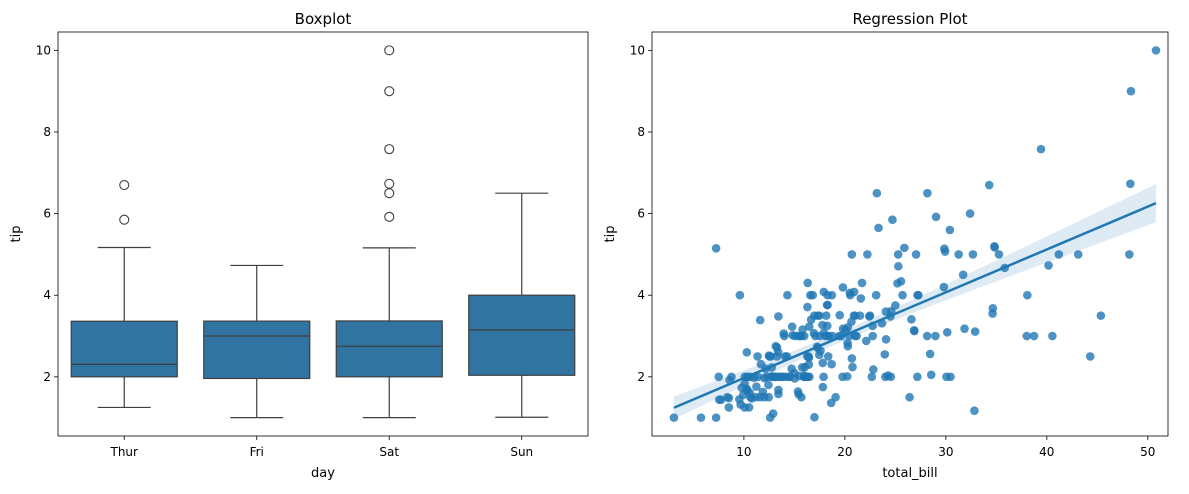 Image resolution: width=1189 pixels, height=494 pixels. I want to click on boxplot-xlabel: day, so click(323, 473).